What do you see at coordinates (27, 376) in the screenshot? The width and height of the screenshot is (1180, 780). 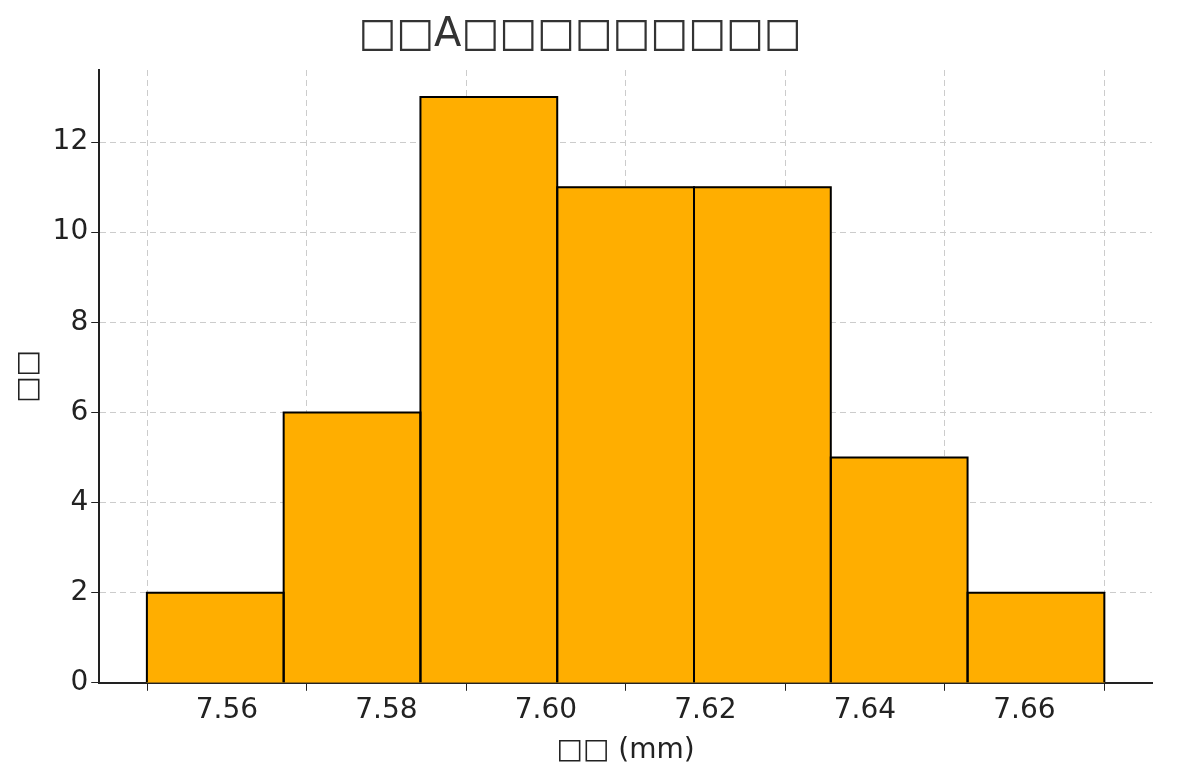 I see `y-axis-title: □□` at bounding box center [27, 376].